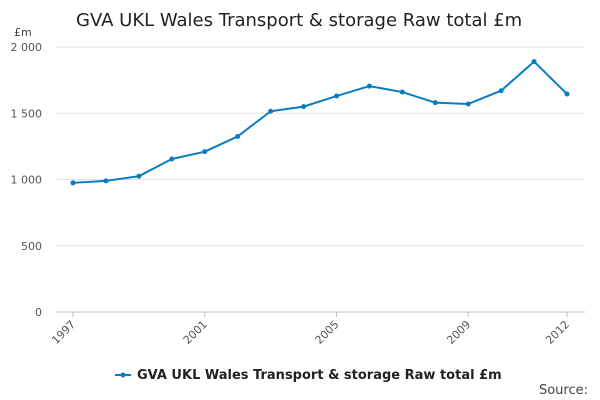 The image size is (600, 400). Describe the element at coordinates (327, 332) in the screenshot. I see `x-tick-label: 2005` at that location.